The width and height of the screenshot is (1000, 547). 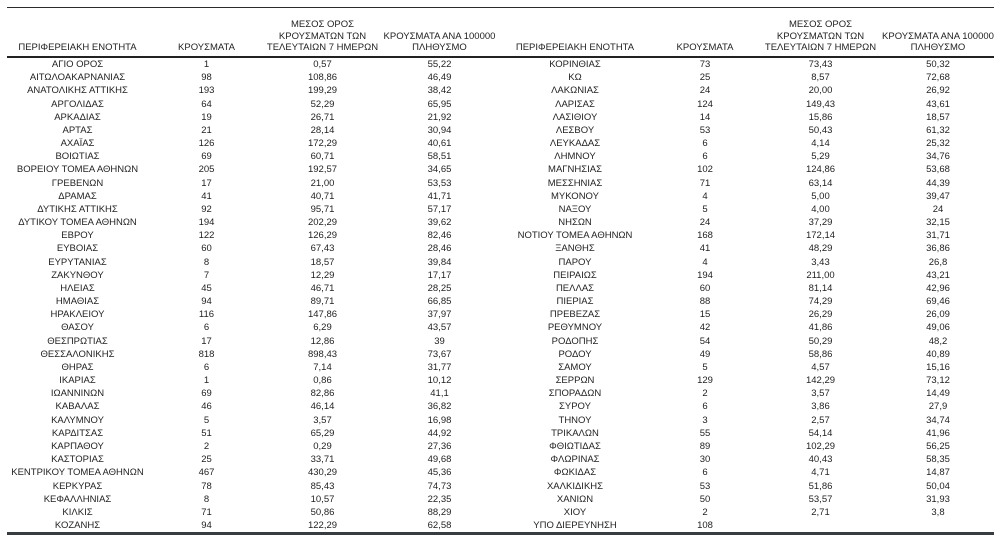 I want to click on table-cell: 65,29, so click(x=322, y=433).